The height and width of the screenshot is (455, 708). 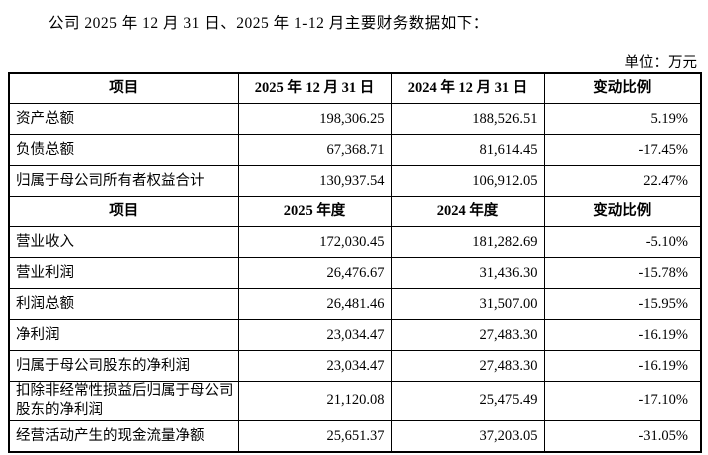 I want to click on section1-header-item: 项目, so click(x=123, y=88).